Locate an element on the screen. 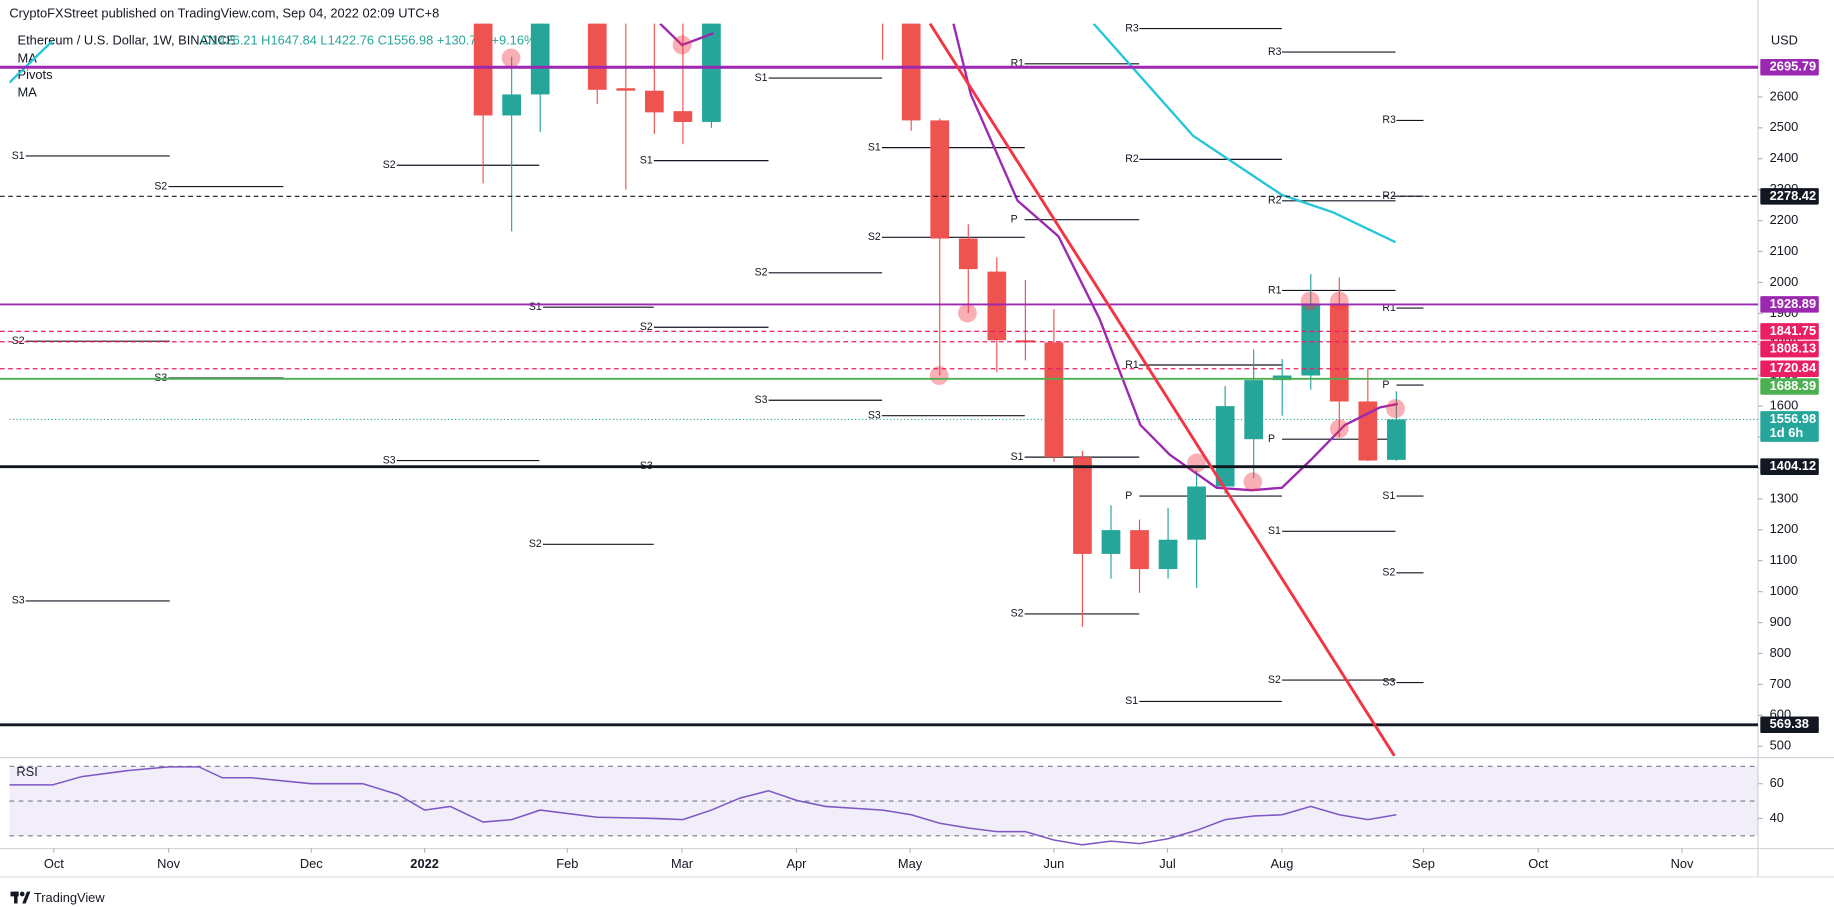 This screenshot has width=1834, height=907. y-tick-label: 40 is located at coordinates (1777, 817).